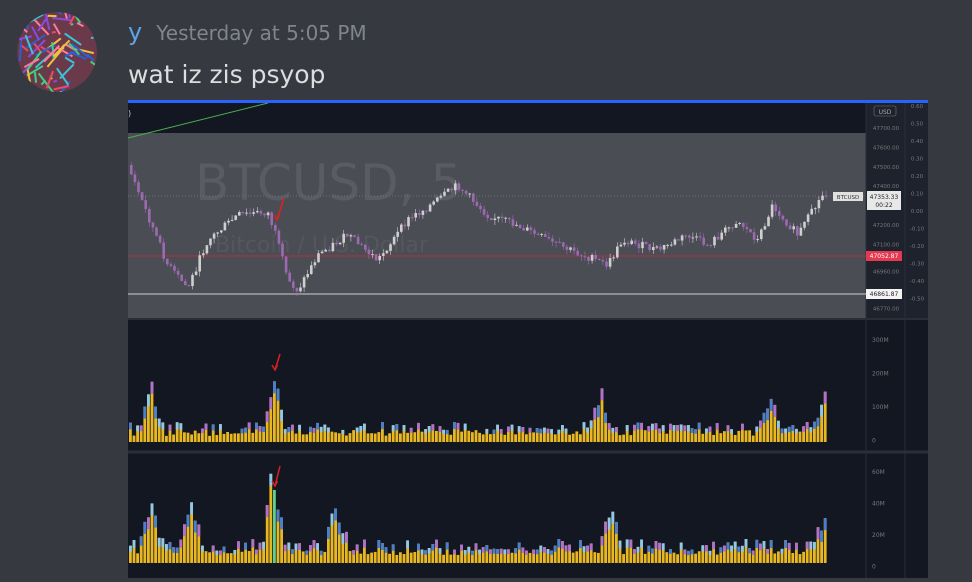 The width and height of the screenshot is (972, 582). I want to click on timestamp: Yesterday at 5:05 PM, so click(261, 33).